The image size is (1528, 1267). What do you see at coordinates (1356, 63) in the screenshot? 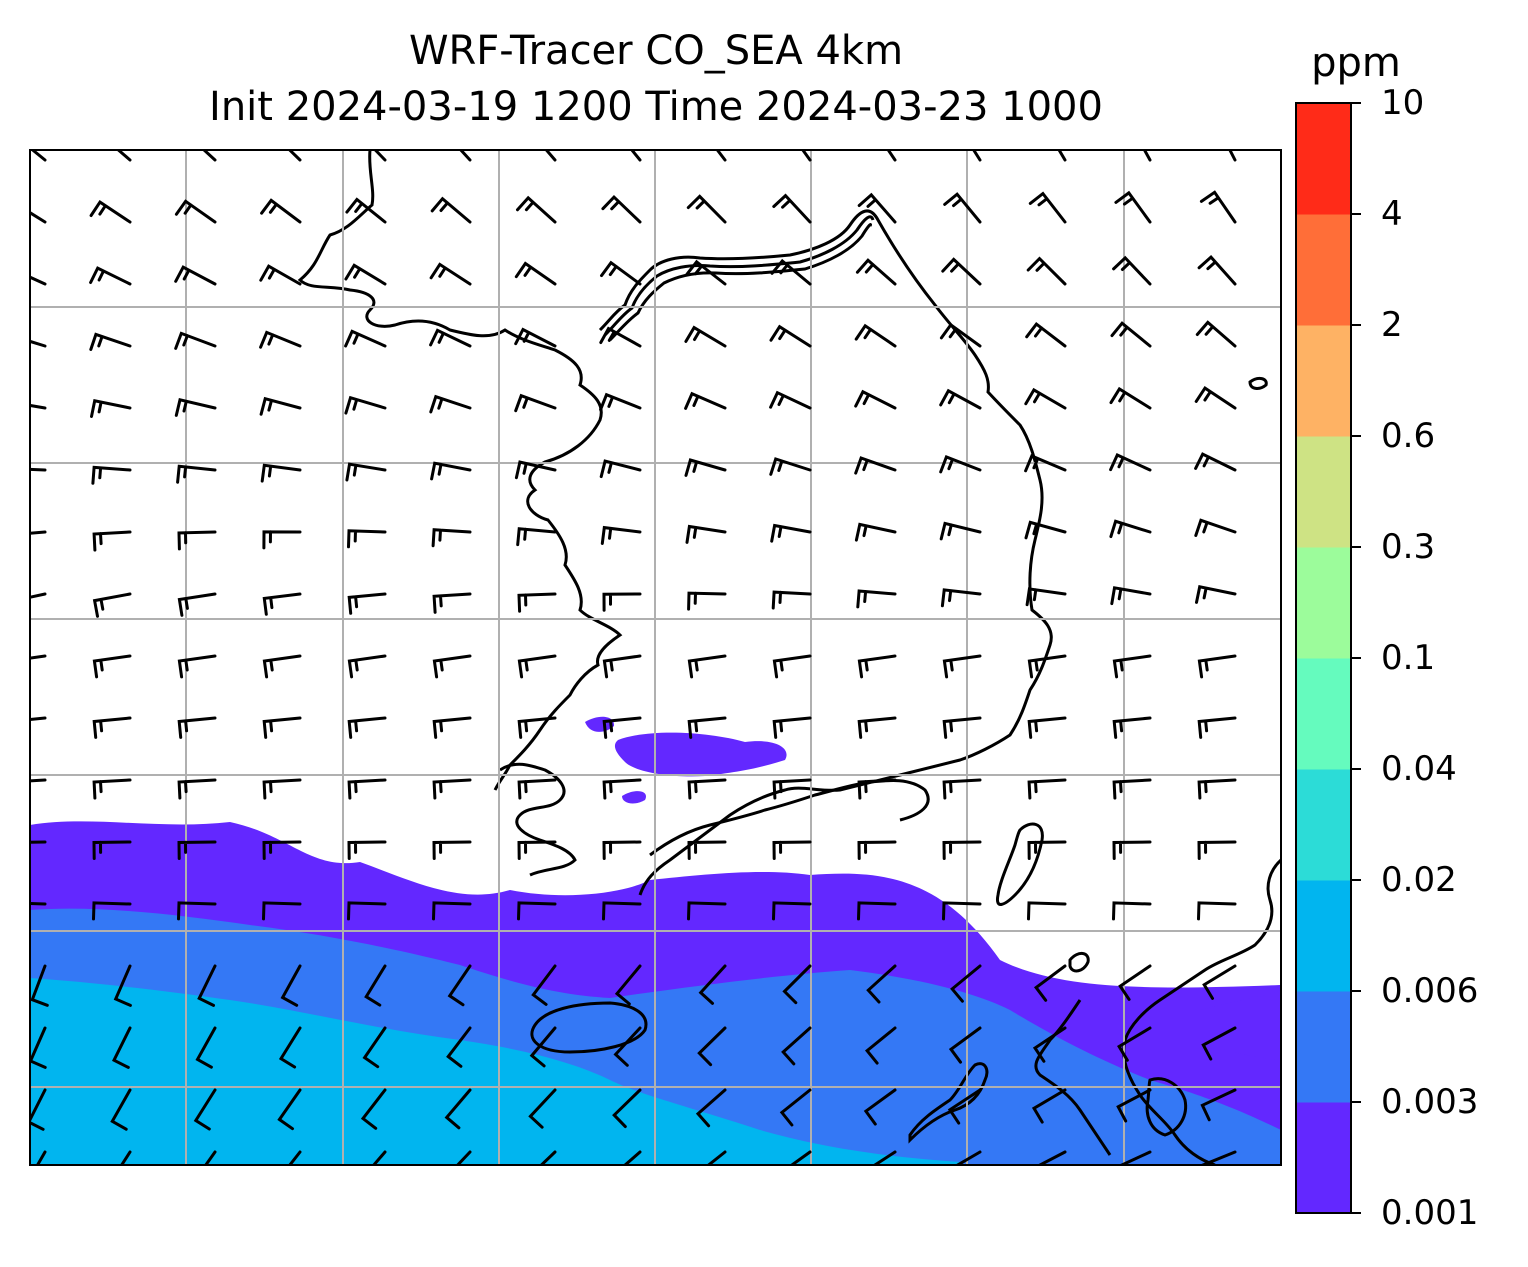
I see `colorbar-unit: ppm` at bounding box center [1356, 63].